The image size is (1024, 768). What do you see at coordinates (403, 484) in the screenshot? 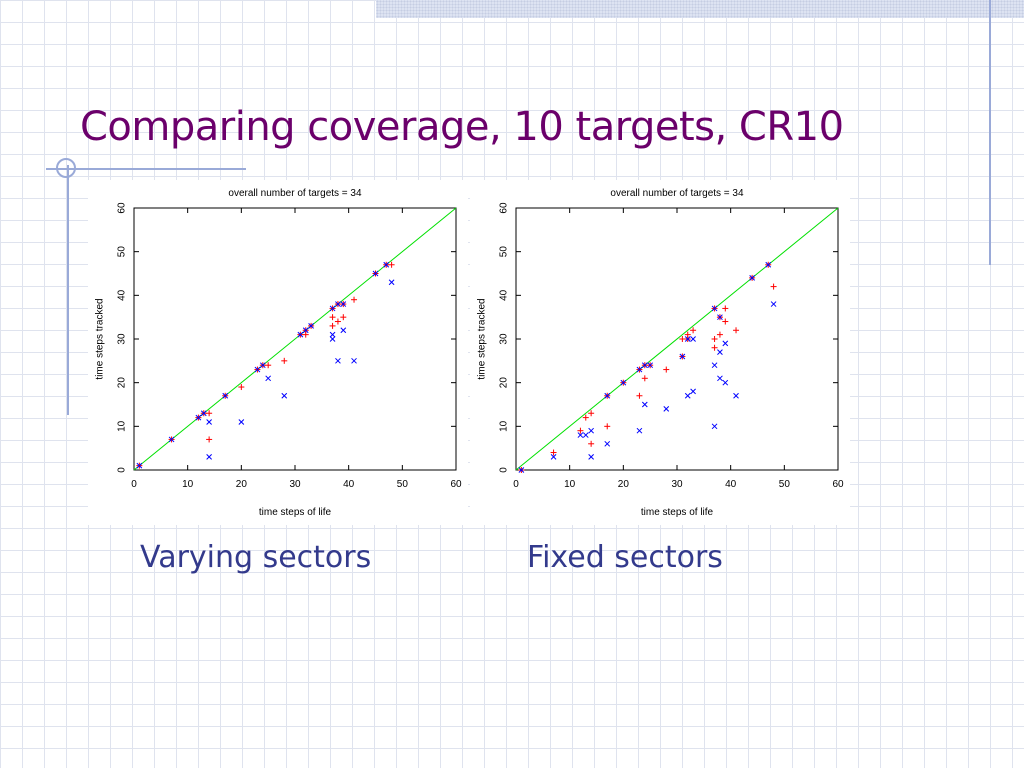
I see `x-tick-label: 50` at bounding box center [403, 484].